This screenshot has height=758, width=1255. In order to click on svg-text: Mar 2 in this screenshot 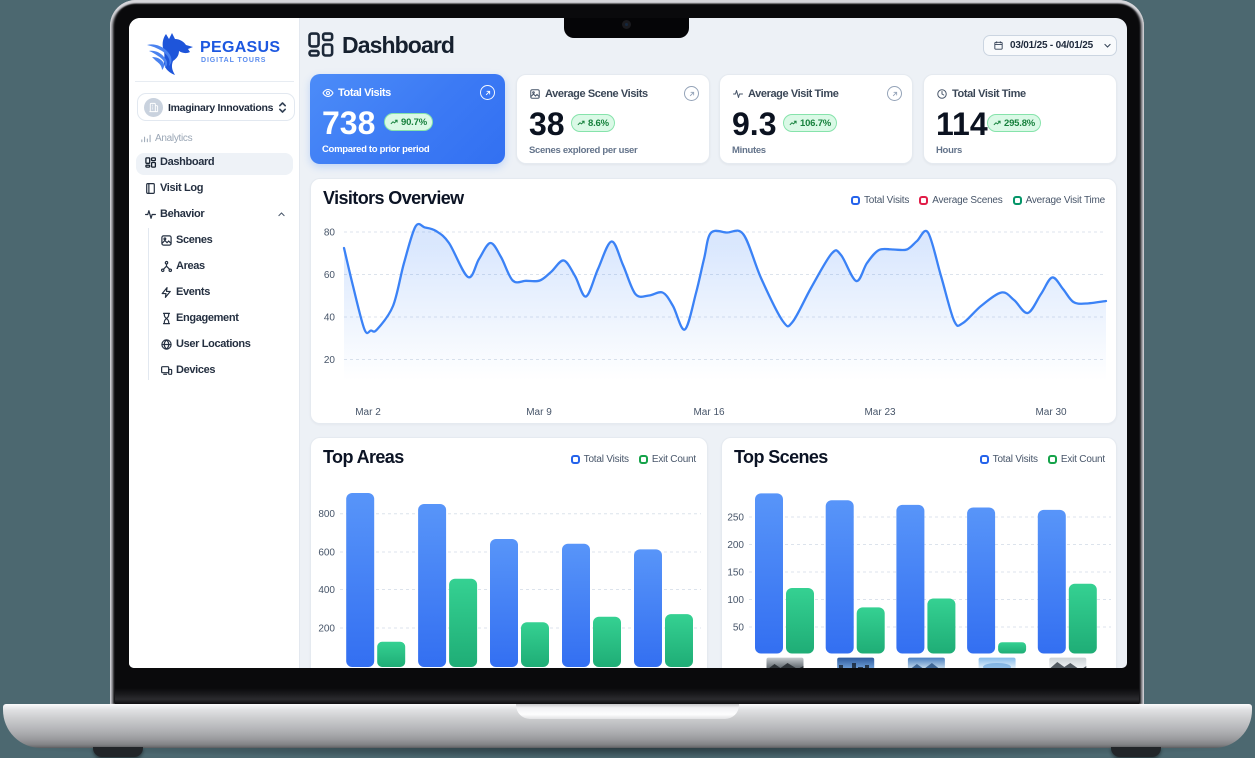, I will do `click(368, 412)`.